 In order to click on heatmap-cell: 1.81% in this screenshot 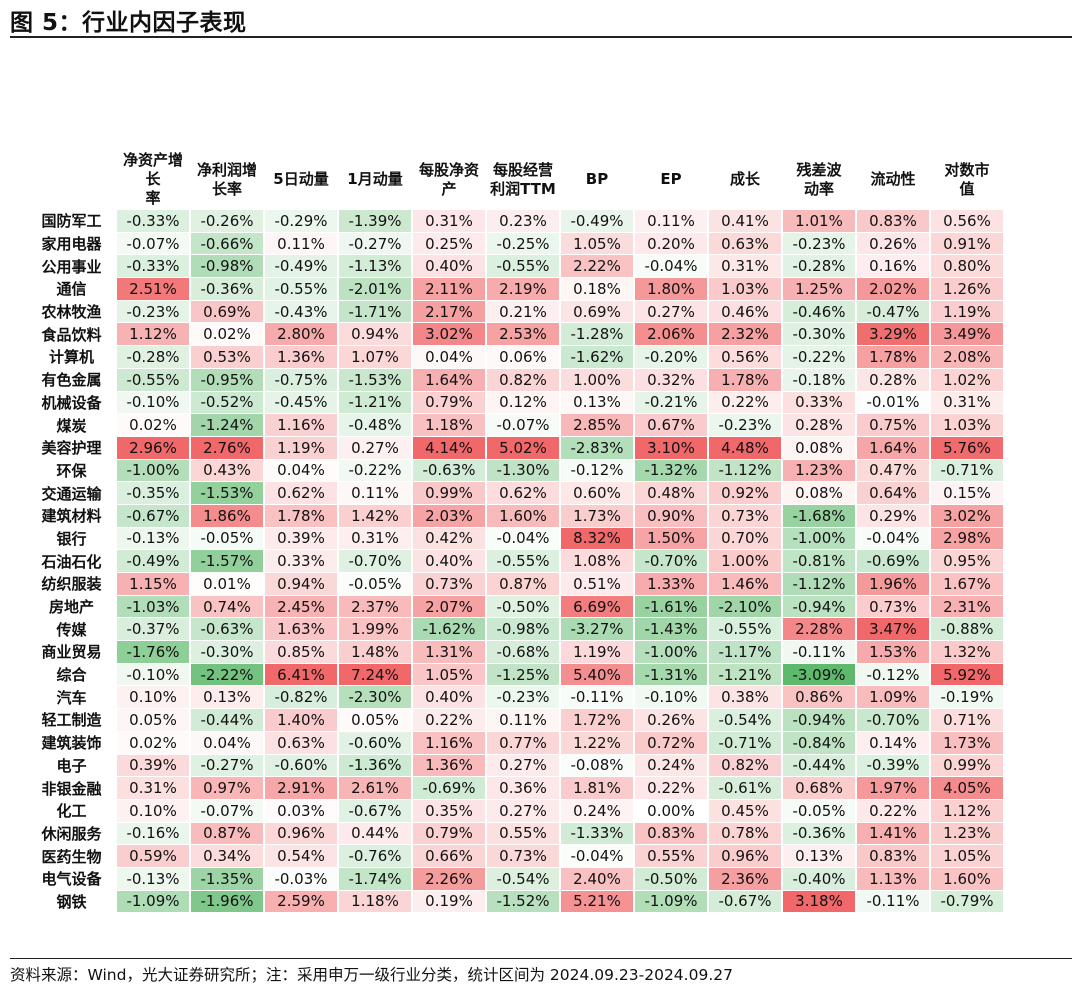, I will do `click(597, 788)`.